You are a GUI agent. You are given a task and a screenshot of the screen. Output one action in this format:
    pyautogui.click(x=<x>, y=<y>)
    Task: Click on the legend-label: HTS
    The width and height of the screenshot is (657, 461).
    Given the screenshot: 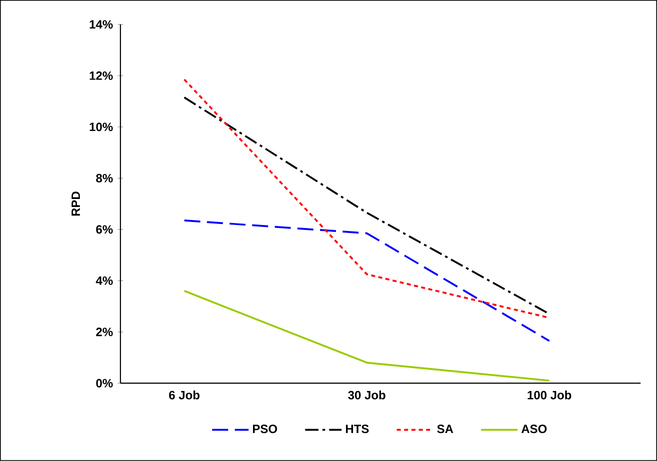 What is the action you would take?
    pyautogui.click(x=357, y=429)
    